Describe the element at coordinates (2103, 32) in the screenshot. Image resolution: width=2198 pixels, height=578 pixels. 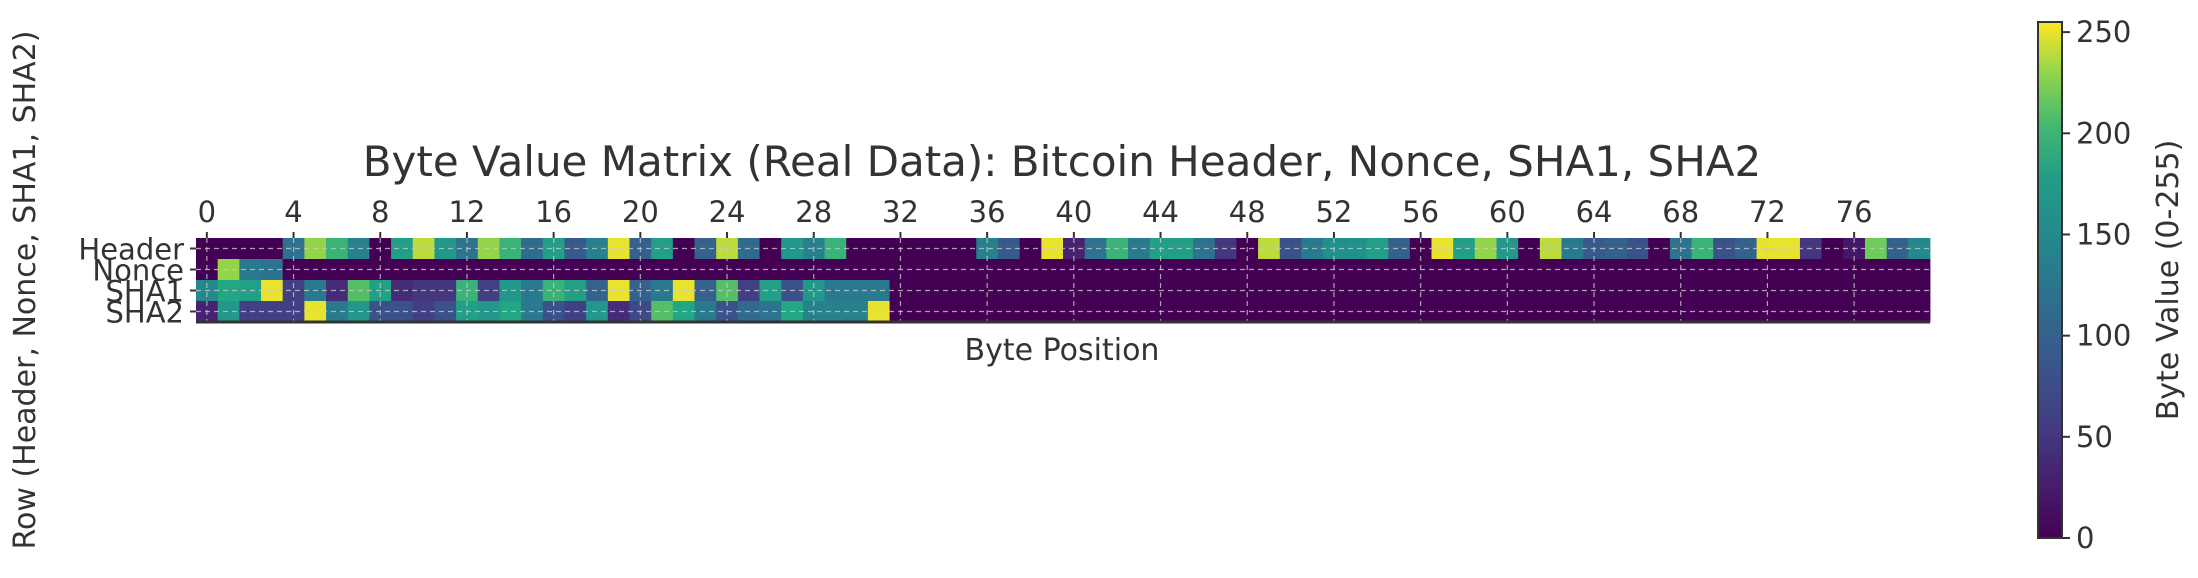
I see `colorbar-tick-label: 250` at that location.